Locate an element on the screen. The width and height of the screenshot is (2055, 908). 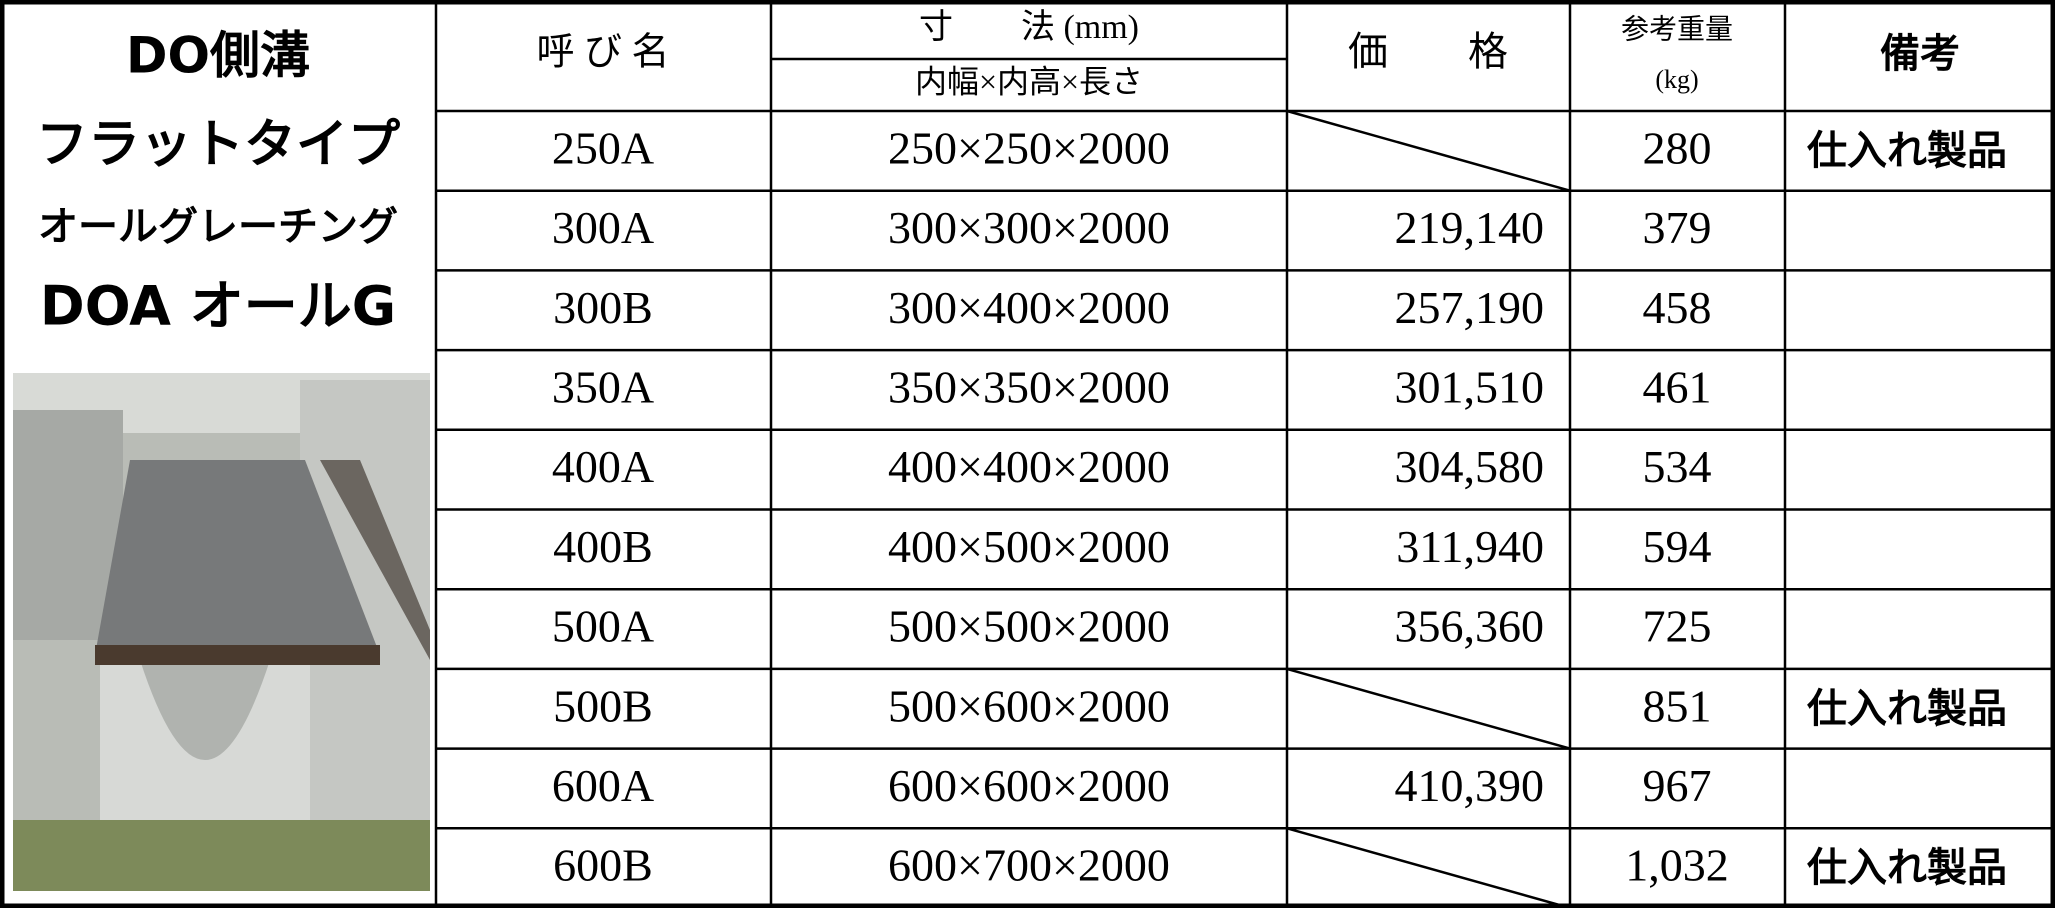
dimension-cell: 250×250×2000 is located at coordinates (1029, 147).